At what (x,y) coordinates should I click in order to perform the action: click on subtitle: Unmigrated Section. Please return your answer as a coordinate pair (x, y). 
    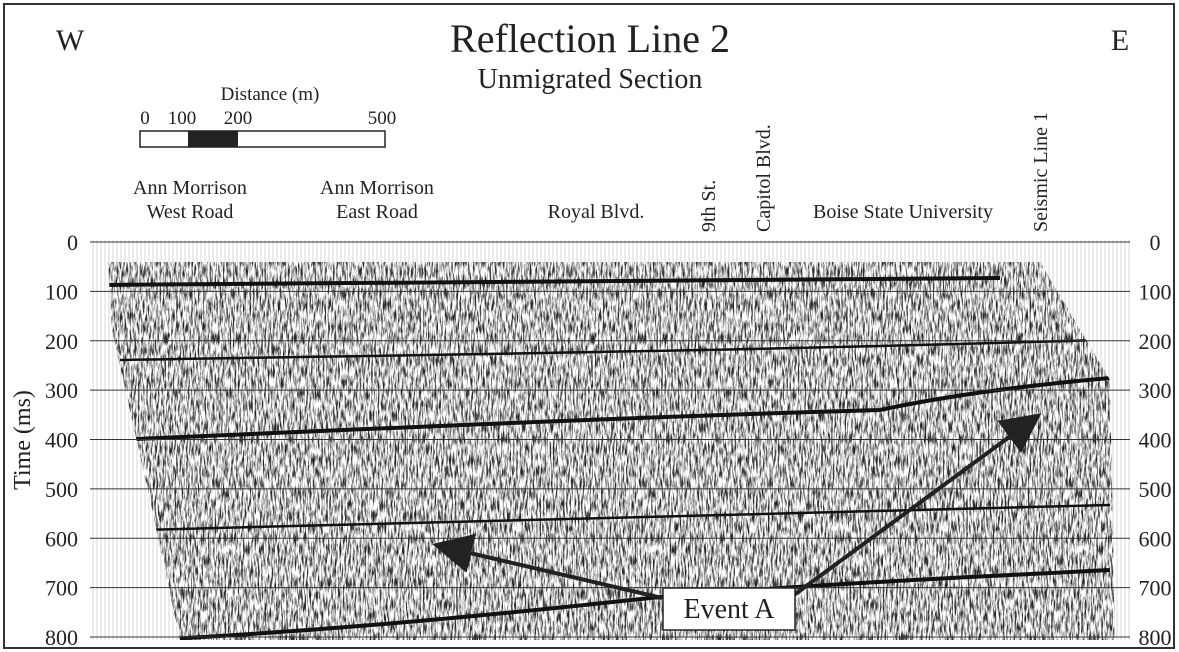
    Looking at the image, I should click on (590, 79).